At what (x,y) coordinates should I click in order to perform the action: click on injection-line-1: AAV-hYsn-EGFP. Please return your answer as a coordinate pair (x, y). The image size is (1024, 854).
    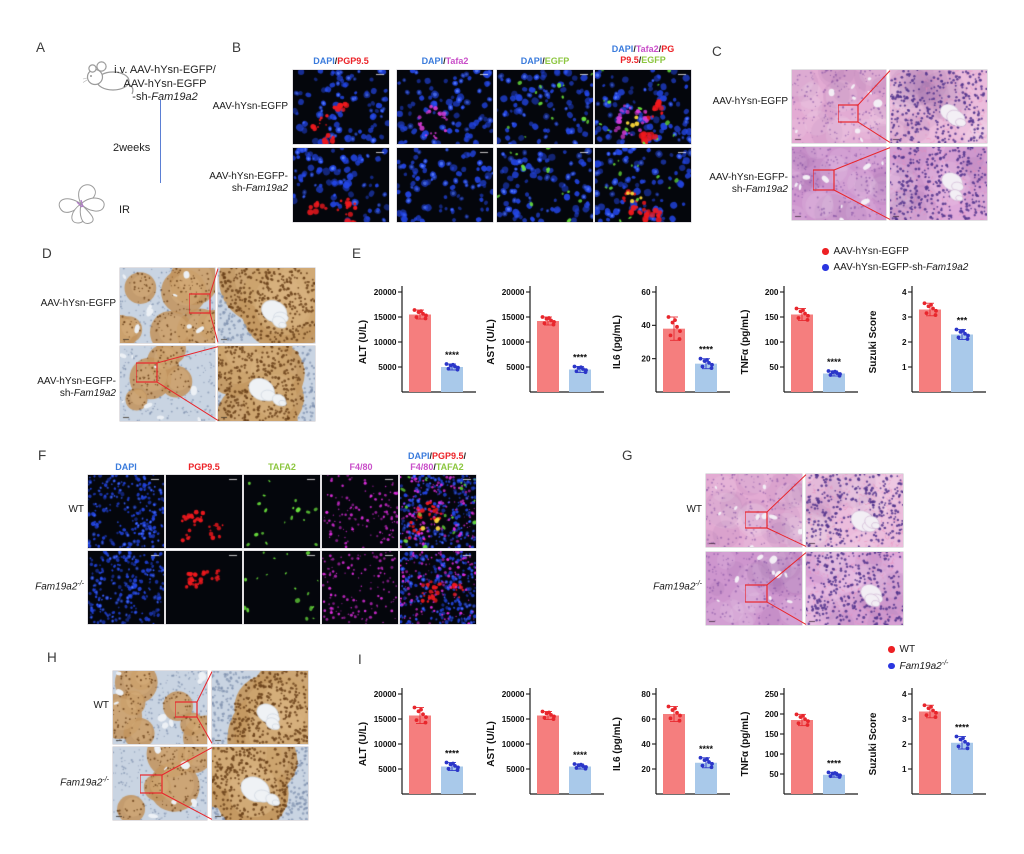
    Looking at the image, I should click on (165, 85).